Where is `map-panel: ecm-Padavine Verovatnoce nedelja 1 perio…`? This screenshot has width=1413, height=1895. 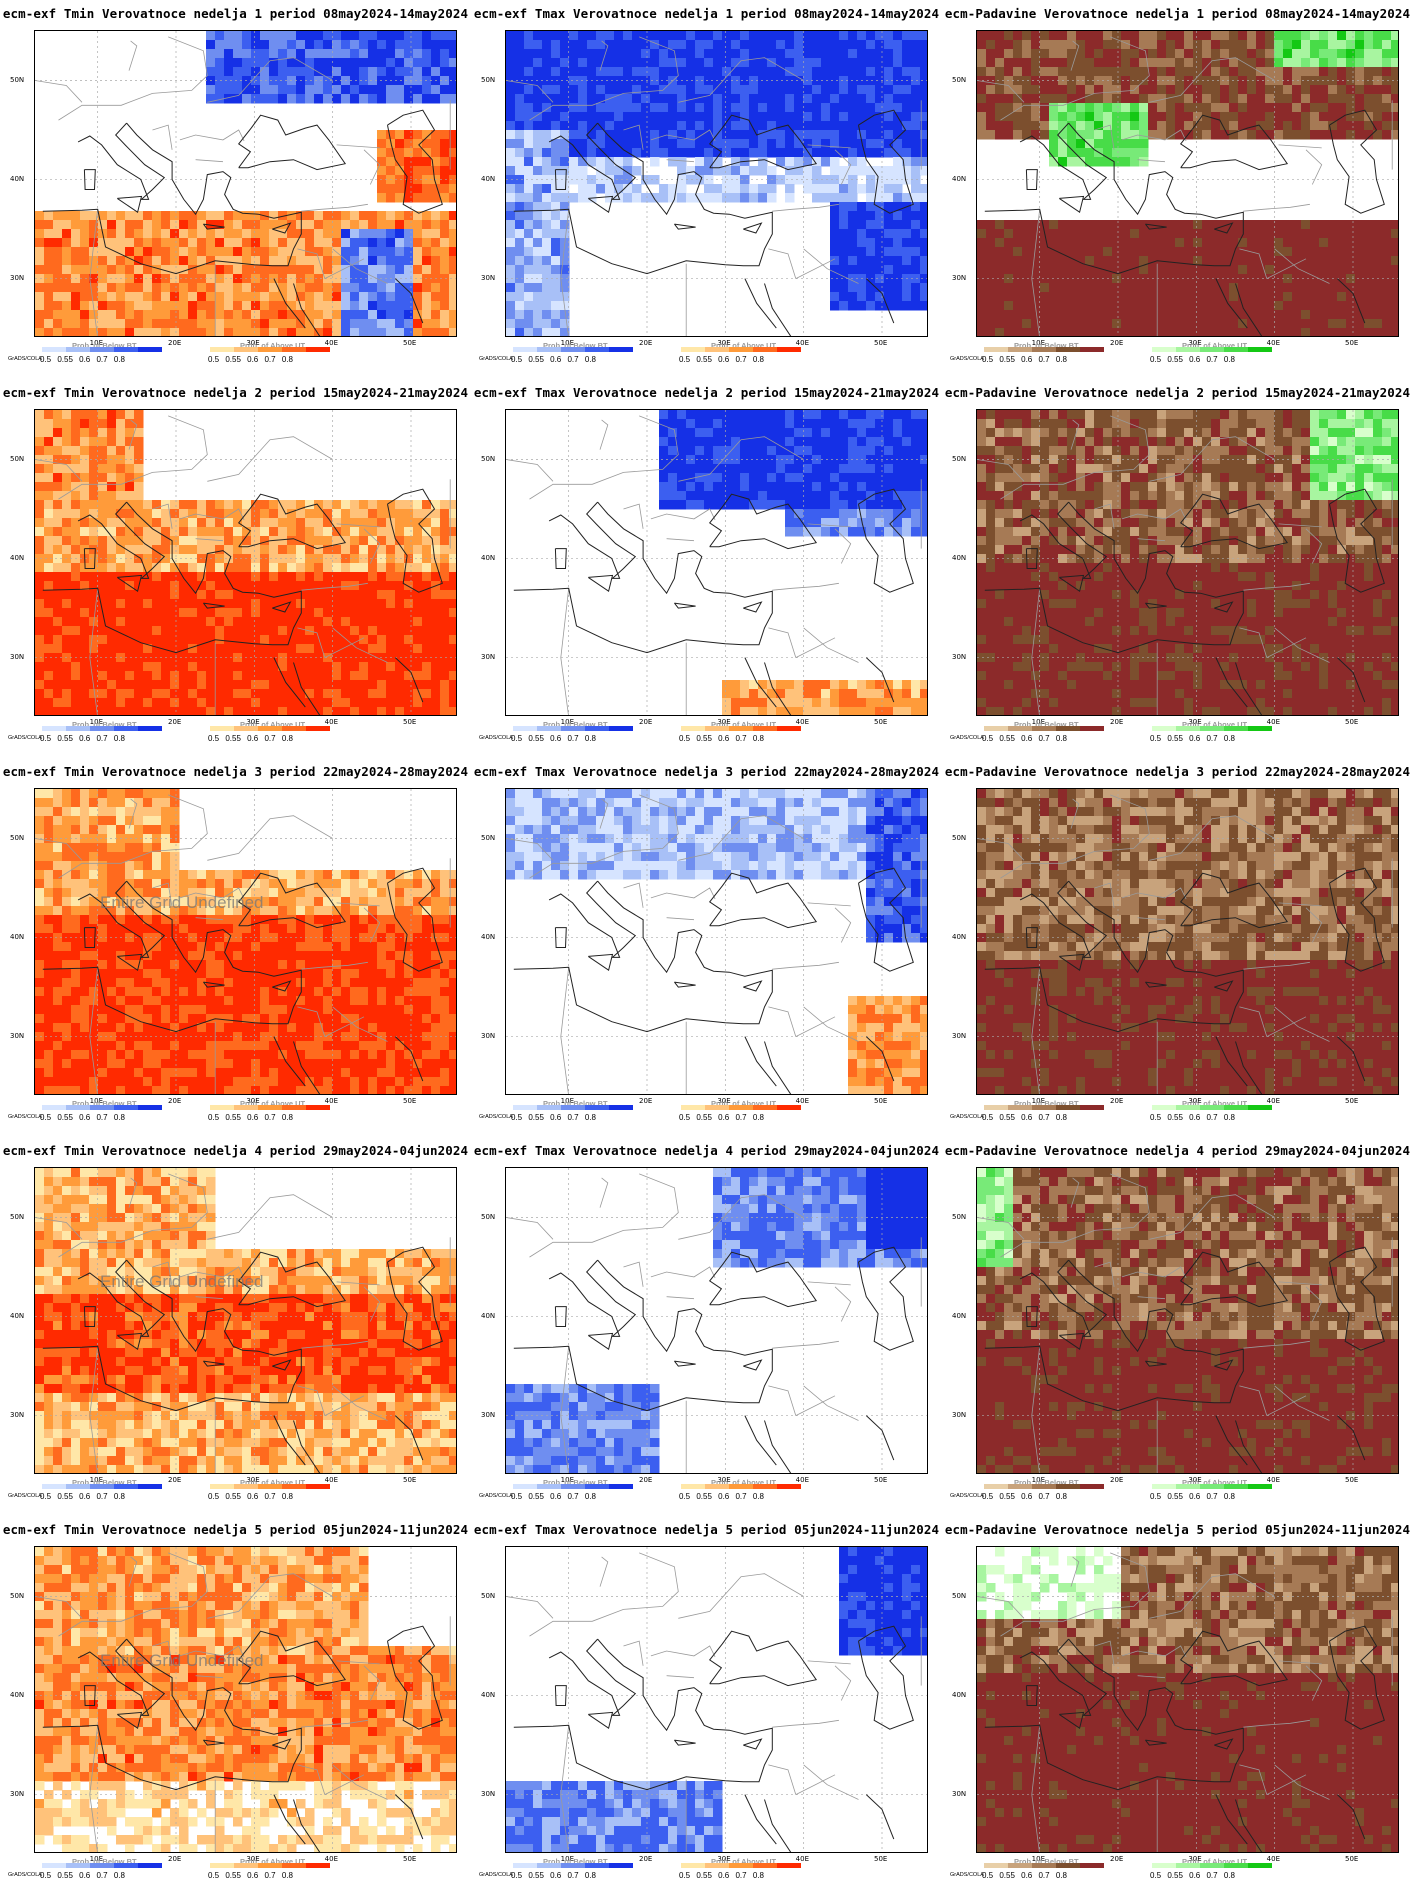 map-panel: ecm-Padavine Verovatnoce nedelja 1 perio… is located at coordinates (1177, 189).